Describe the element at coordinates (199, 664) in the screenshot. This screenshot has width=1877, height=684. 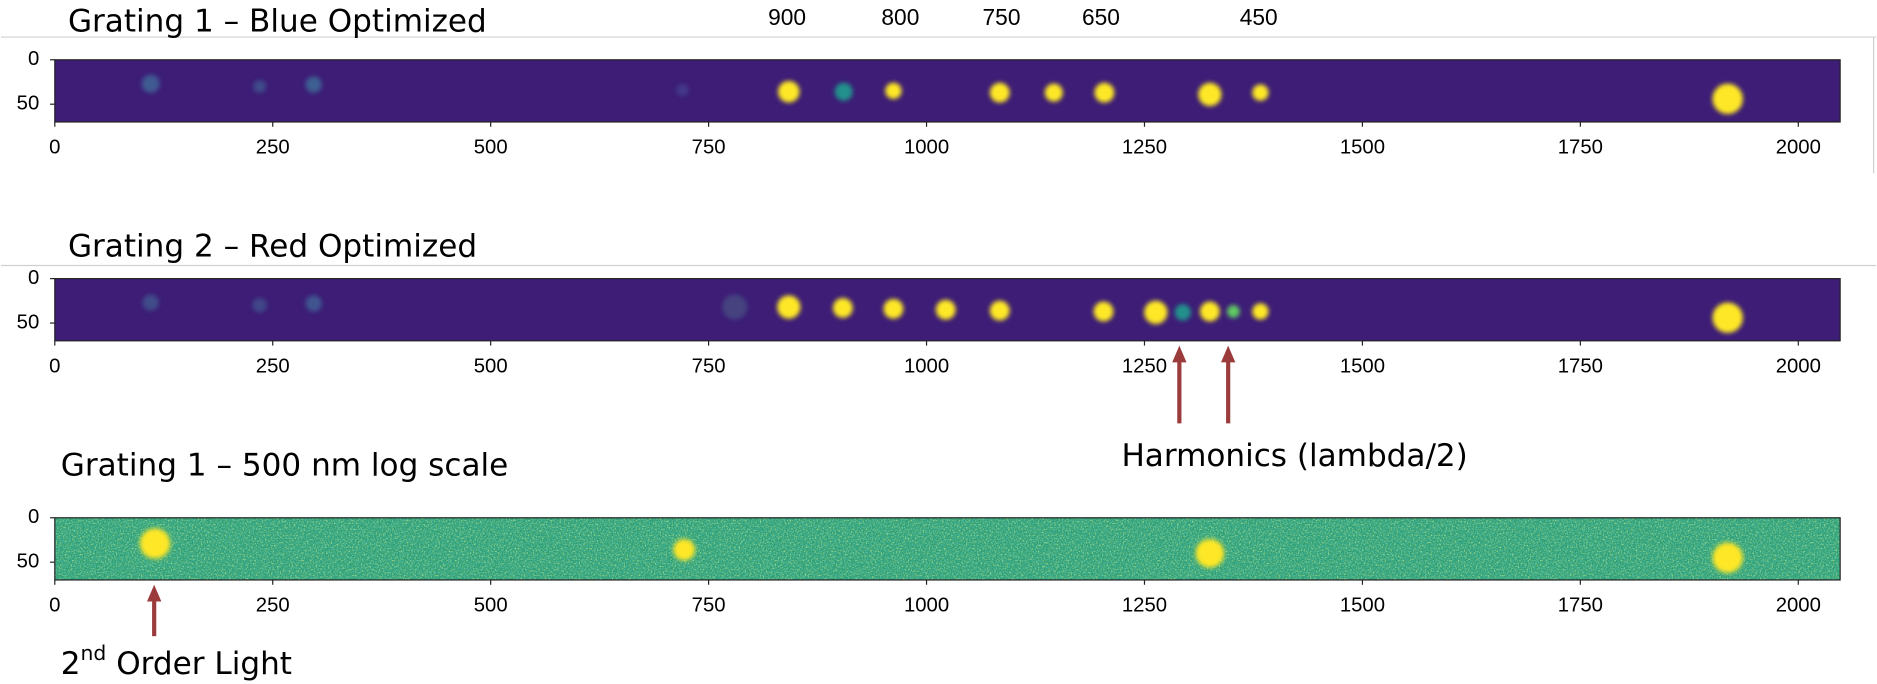
I see `annotation-part: Order Light` at that location.